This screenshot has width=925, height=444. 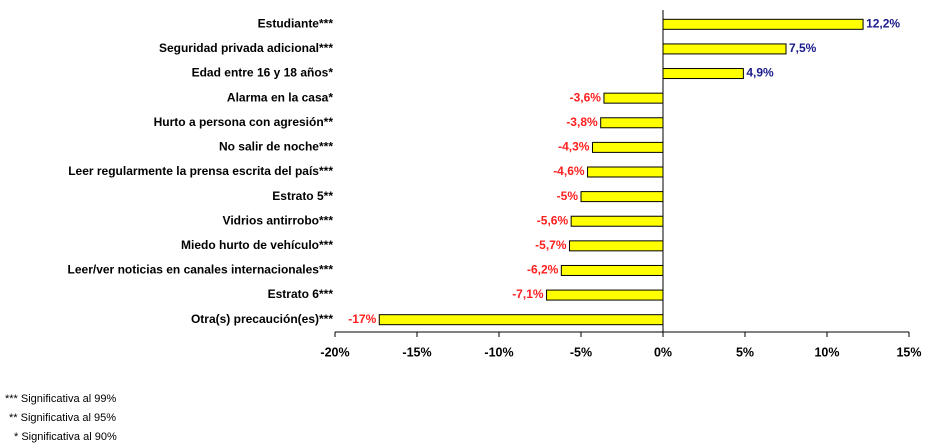 I want to click on x-tick-label: -15%, so click(x=416, y=352).